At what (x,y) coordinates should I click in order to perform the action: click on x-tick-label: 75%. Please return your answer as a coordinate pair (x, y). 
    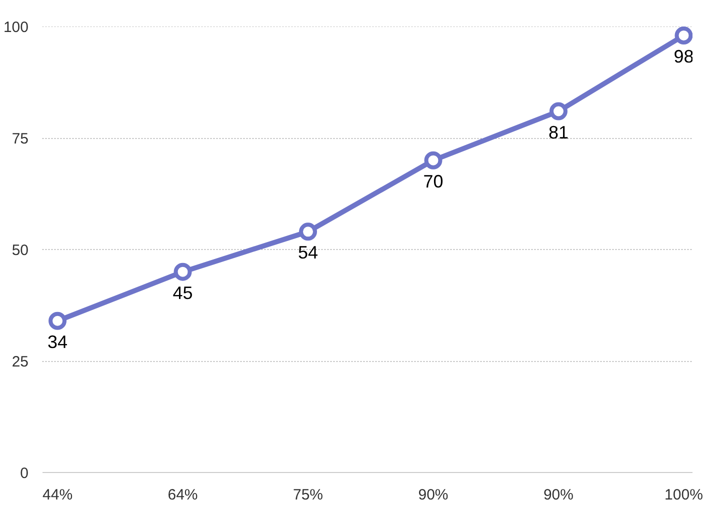
    Looking at the image, I should click on (308, 495).